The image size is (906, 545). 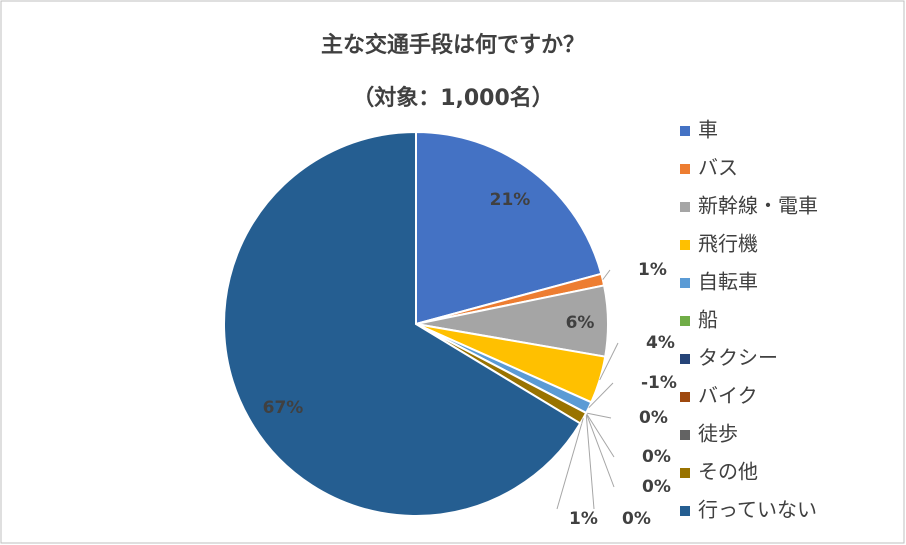 I want to click on legend-label: 新幹線・電車, so click(x=758, y=206).